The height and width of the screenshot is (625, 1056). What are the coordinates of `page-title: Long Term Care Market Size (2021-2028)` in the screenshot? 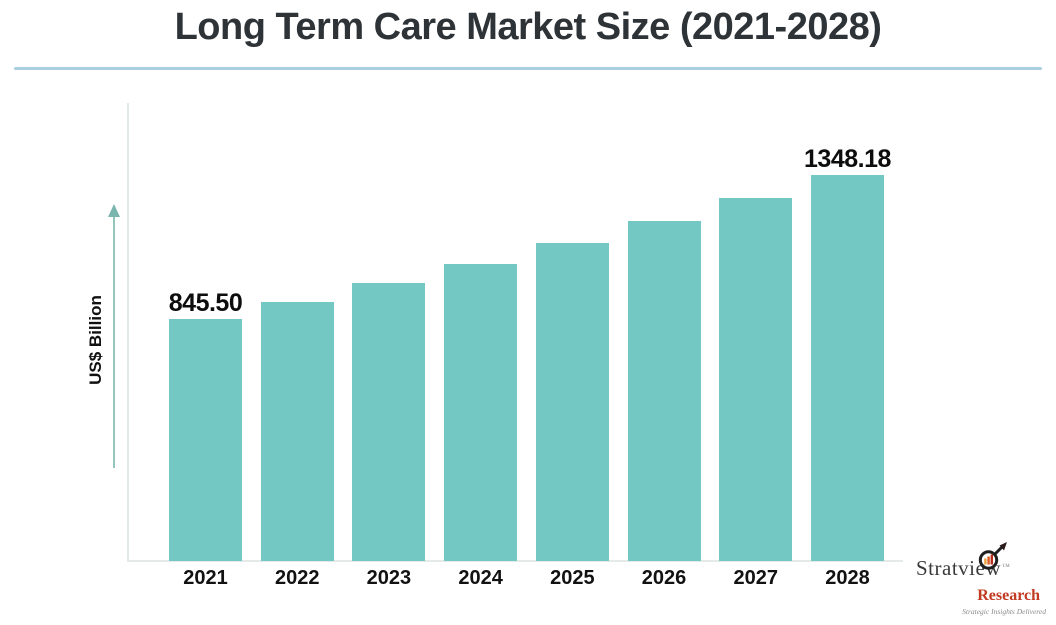 It's located at (528, 27).